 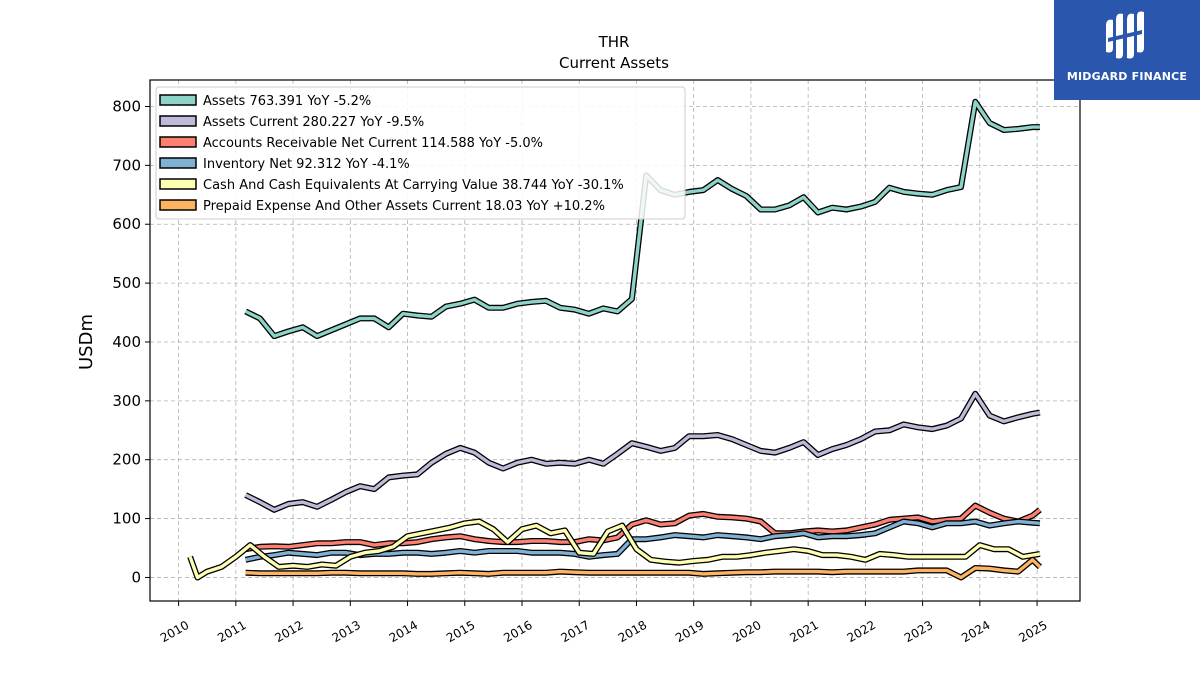 I want to click on brand-logo: MIDGARD FINANCE, so click(x=1127, y=50).